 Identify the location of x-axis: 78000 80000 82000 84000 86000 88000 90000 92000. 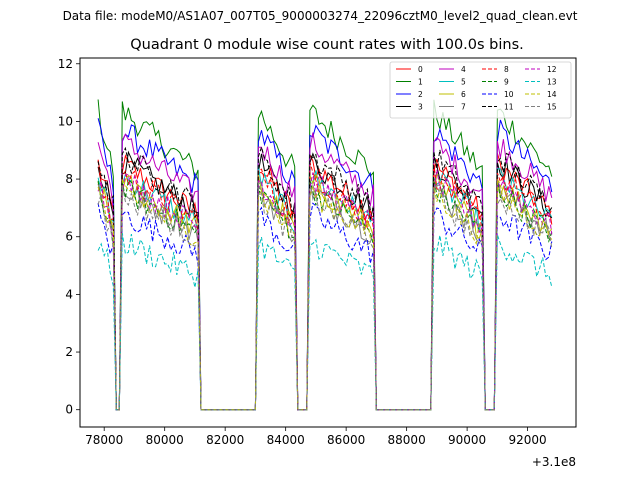
(316, 437).